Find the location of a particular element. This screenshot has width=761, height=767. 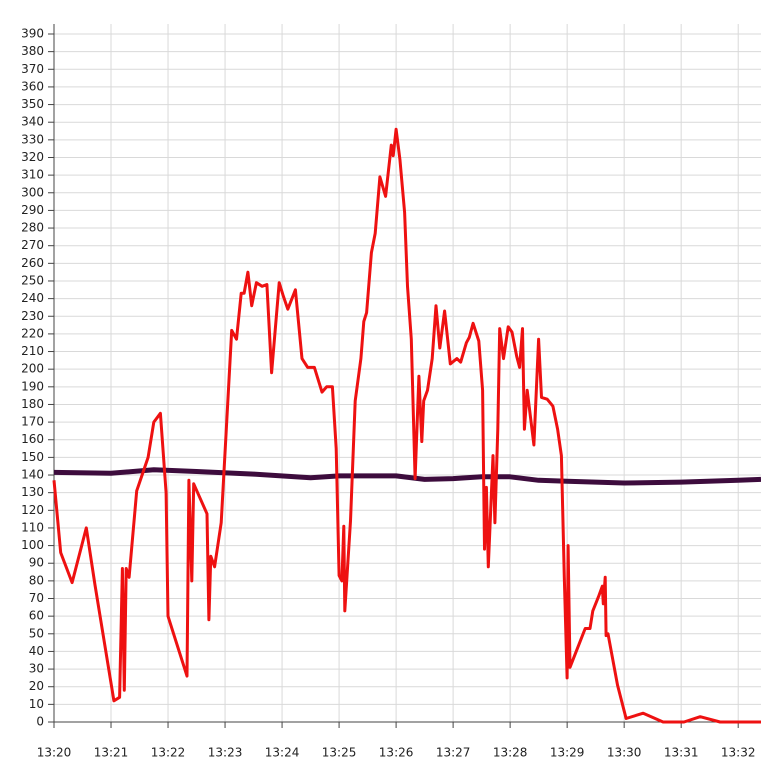

x-tick-label: 13:30 is located at coordinates (624, 753).